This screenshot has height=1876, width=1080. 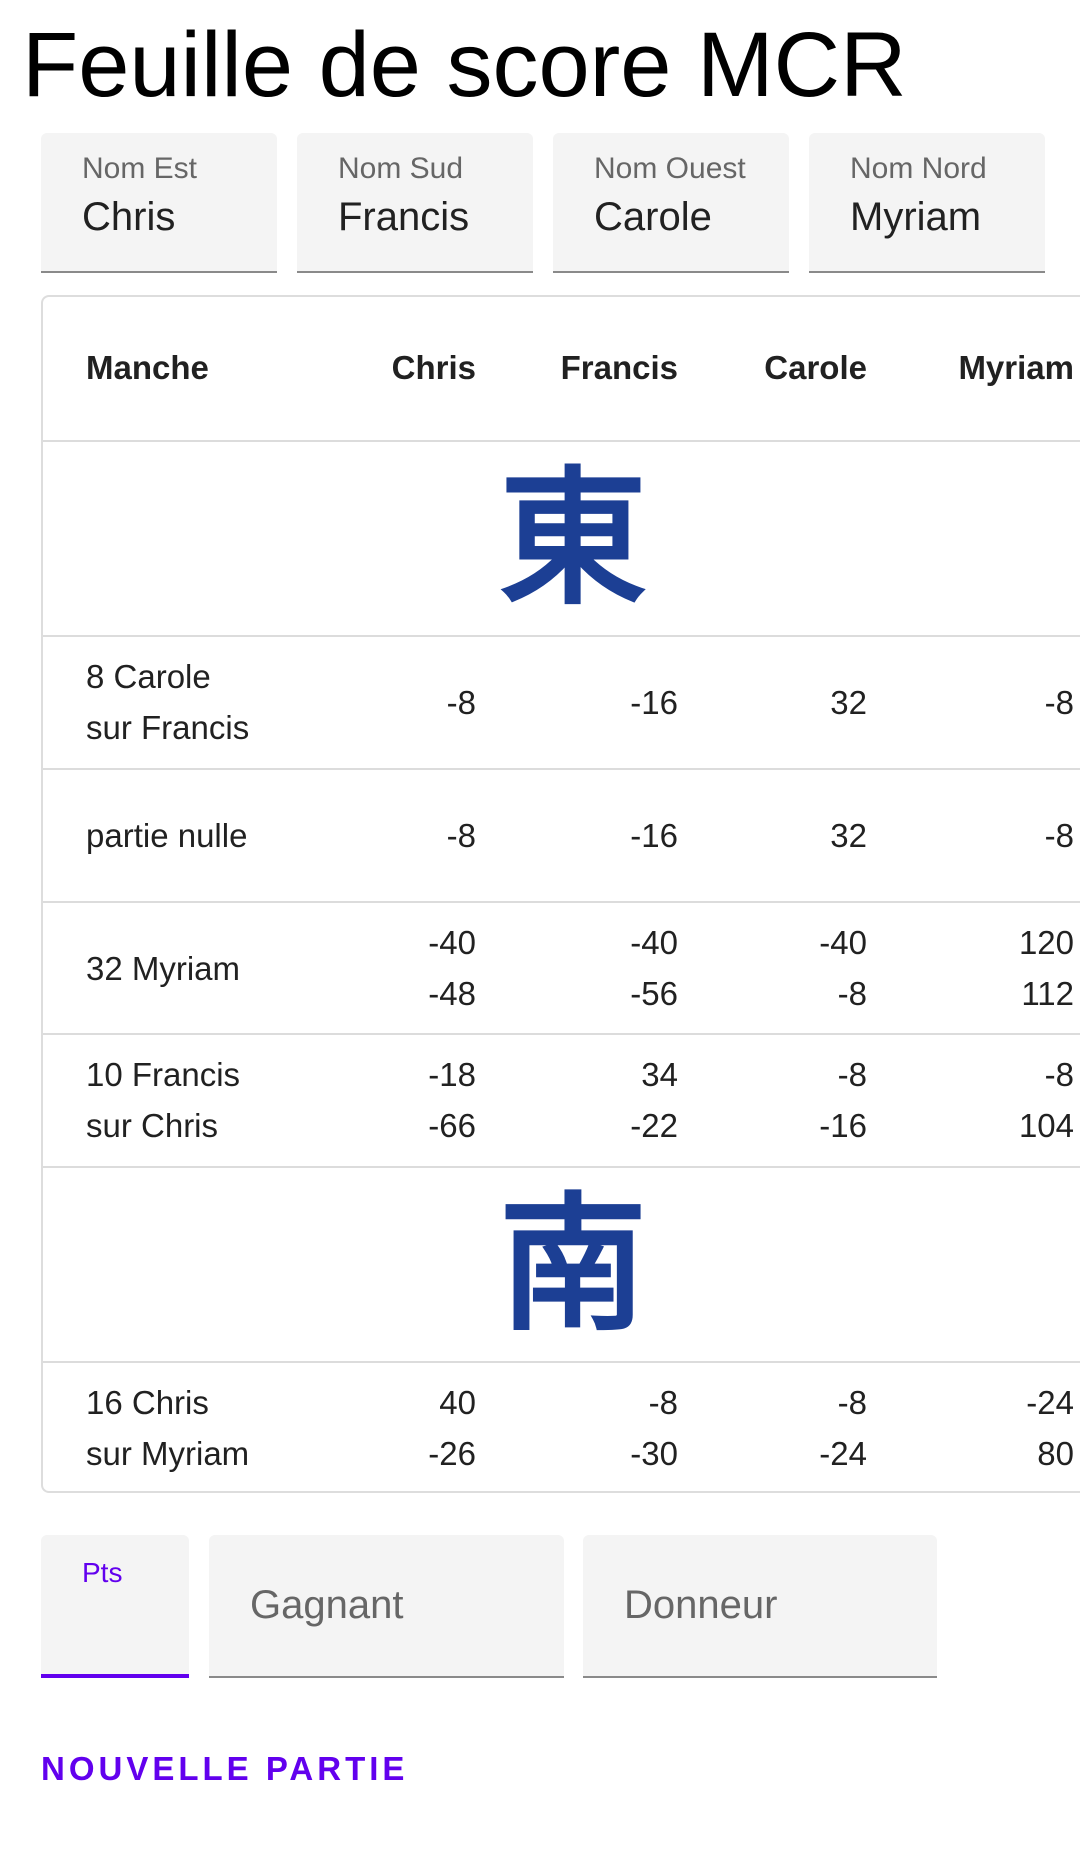 I want to click on name-field-north-label: Nom Nord, so click(x=918, y=168).